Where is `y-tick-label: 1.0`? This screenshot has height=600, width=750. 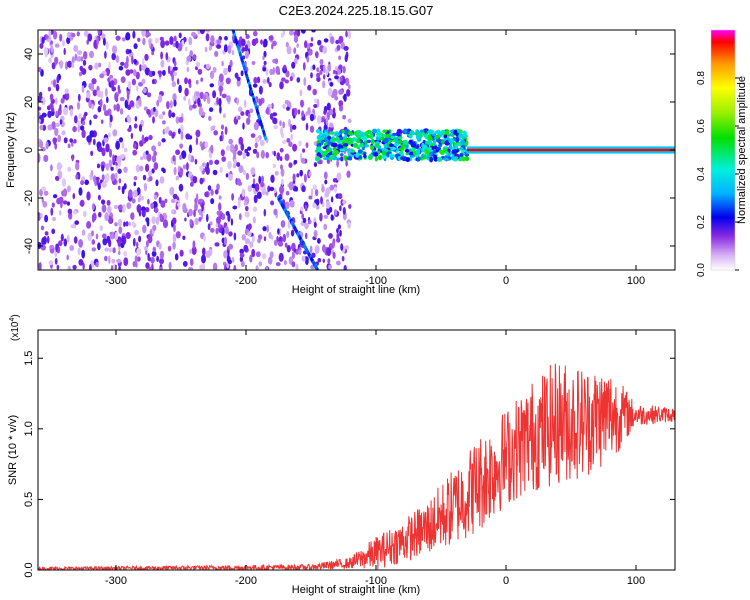 y-tick-label: 1.0 is located at coordinates (29, 428).